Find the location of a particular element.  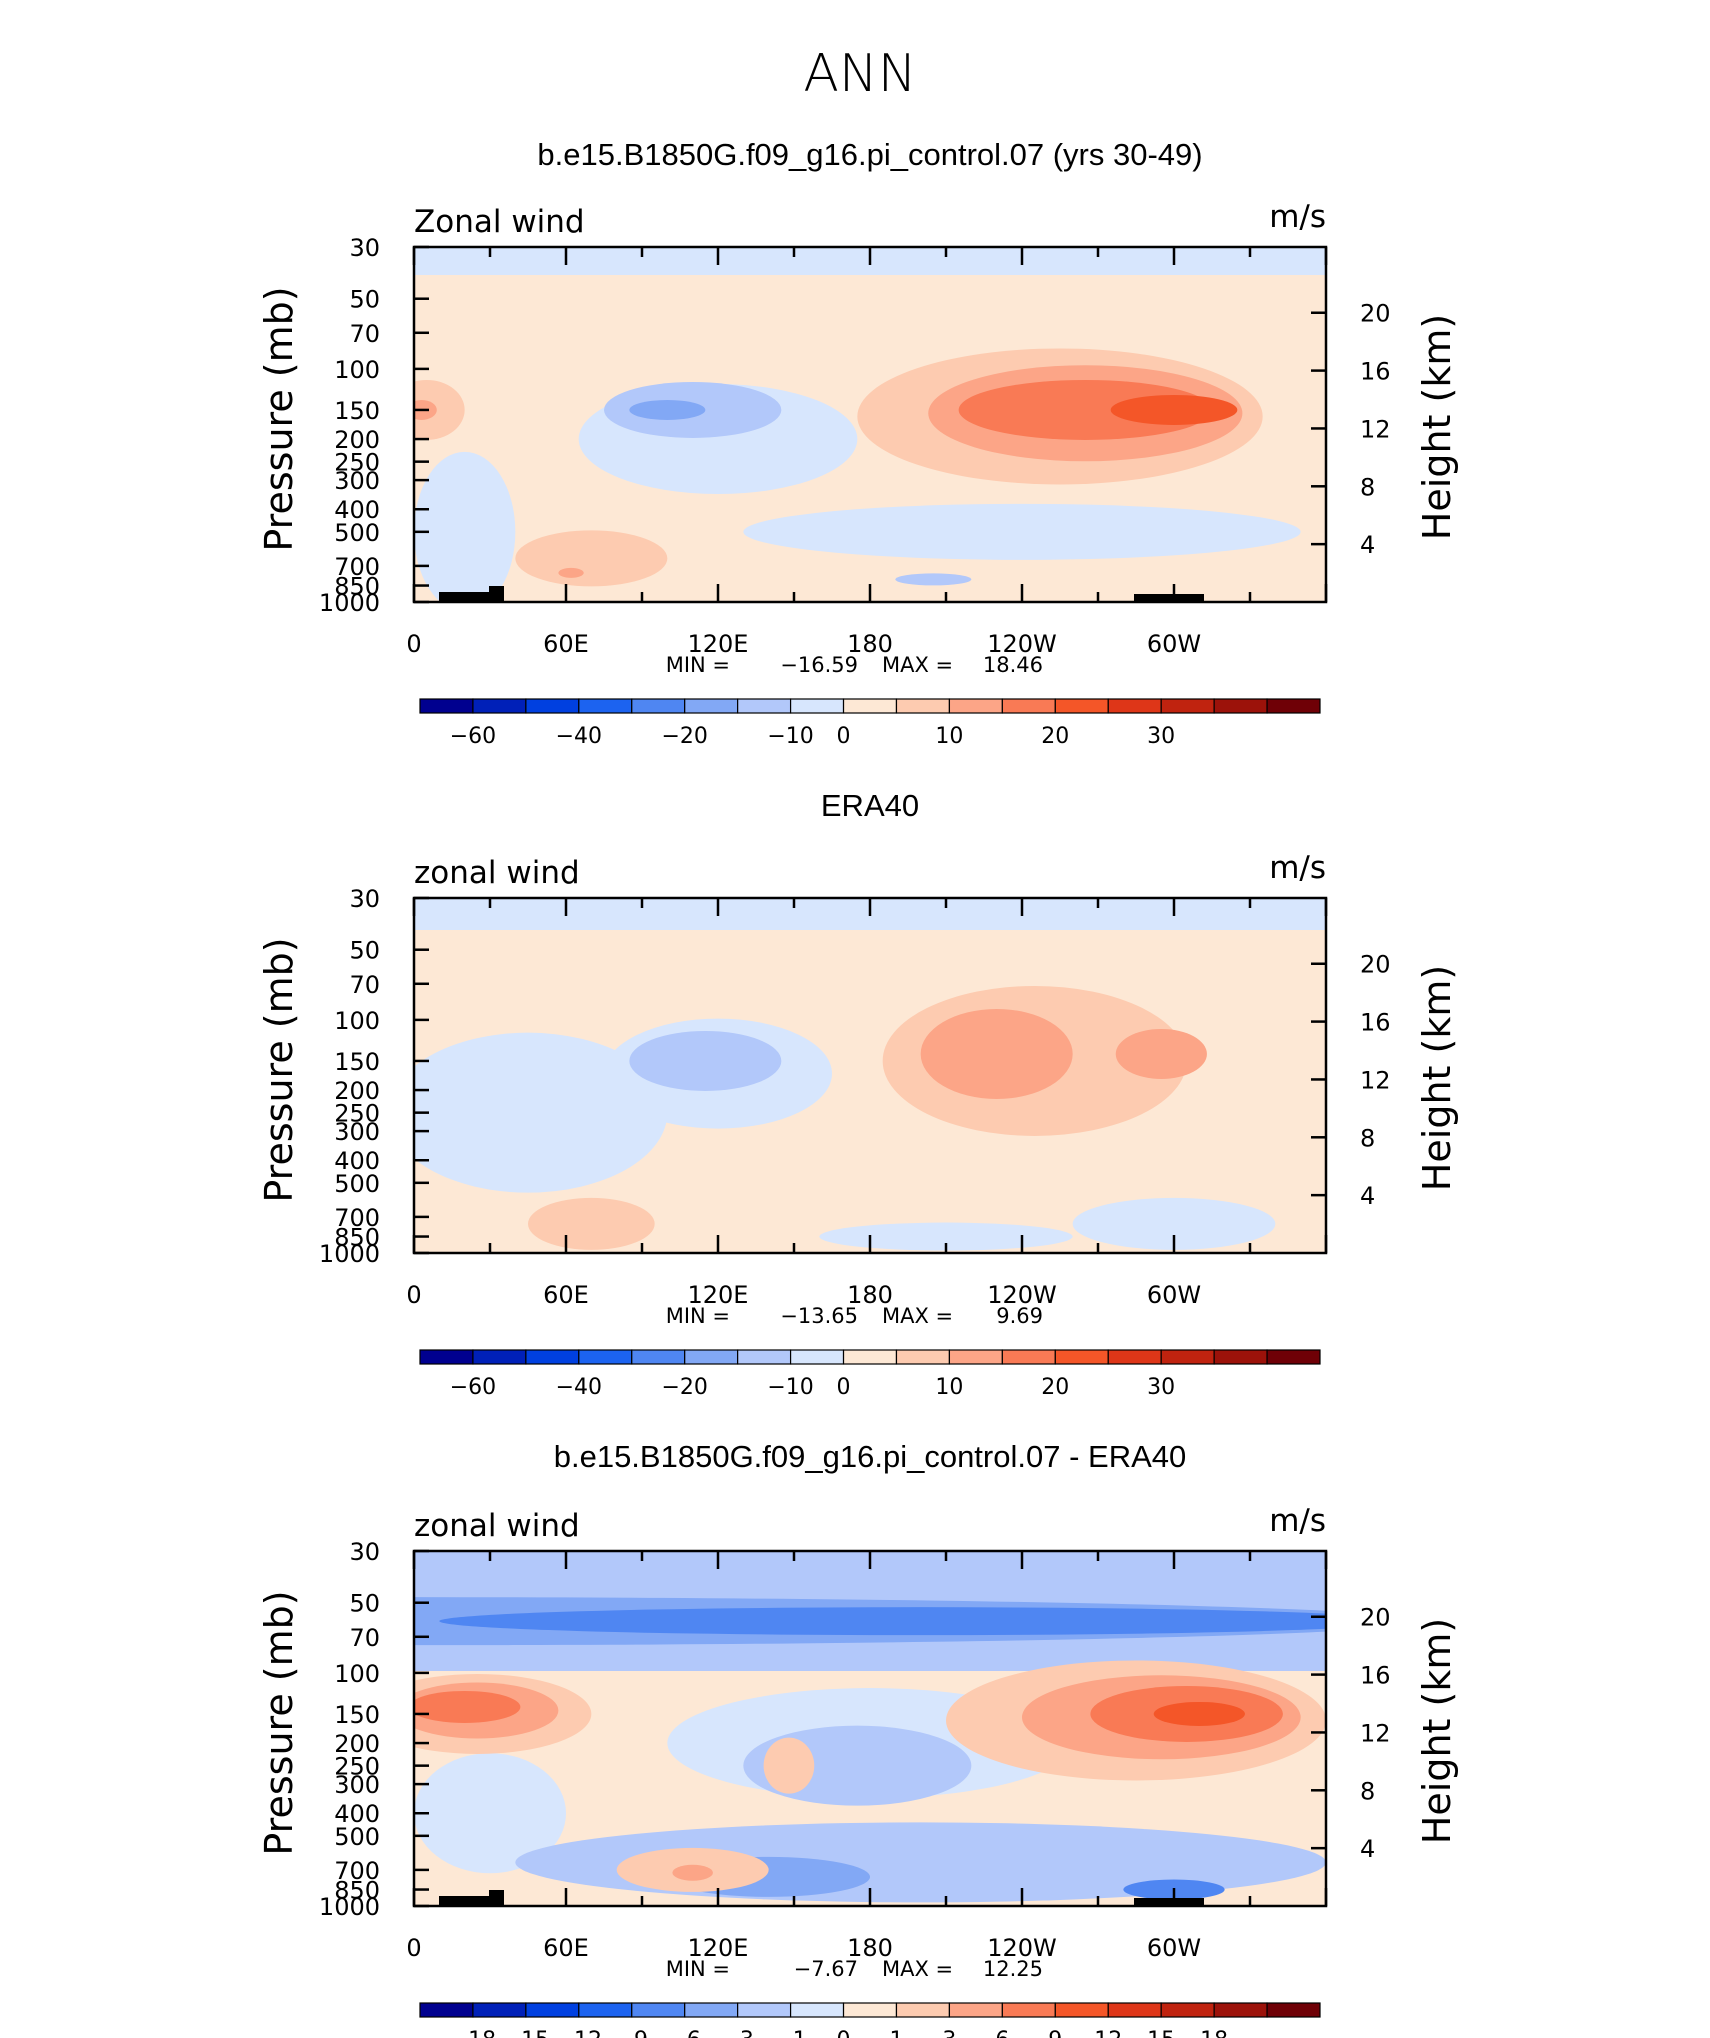

topography is located at coordinates (1169, 1902).